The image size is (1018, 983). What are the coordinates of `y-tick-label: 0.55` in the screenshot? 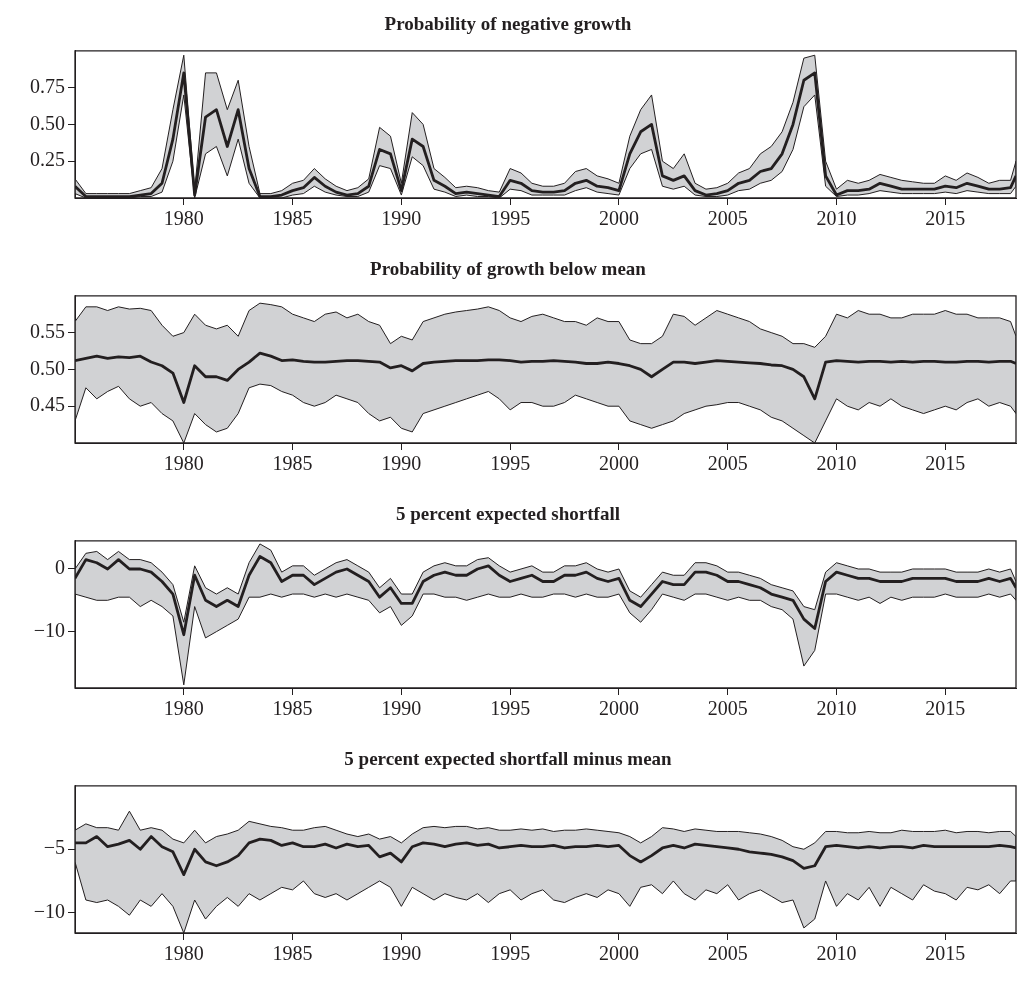 It's located at (47, 330).